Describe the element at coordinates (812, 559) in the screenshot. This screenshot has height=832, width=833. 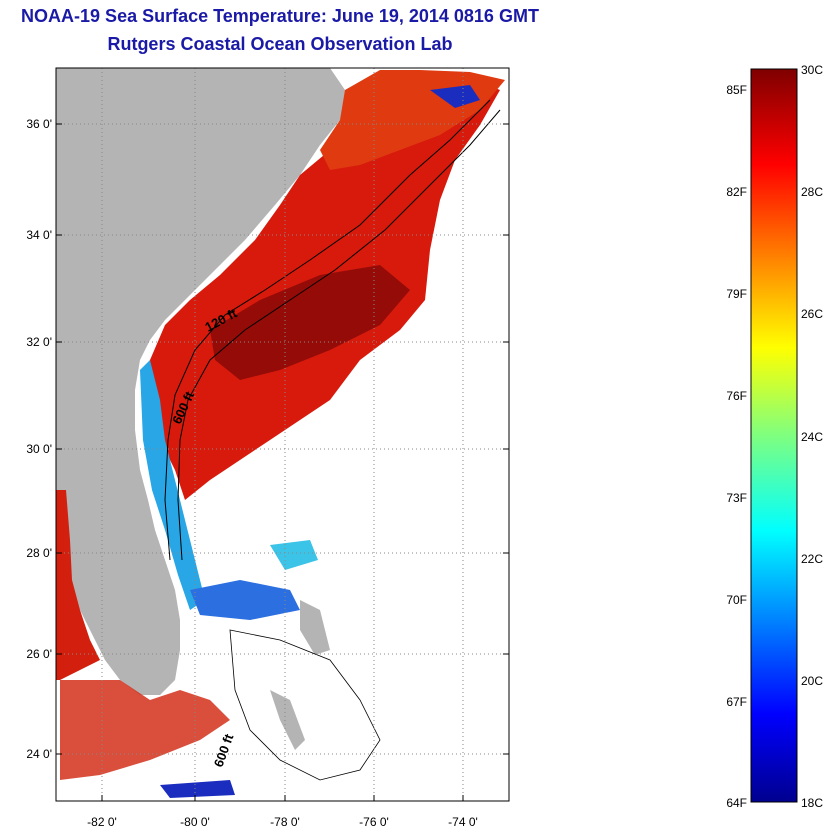
I see `colorbar-c-22: 22C` at that location.